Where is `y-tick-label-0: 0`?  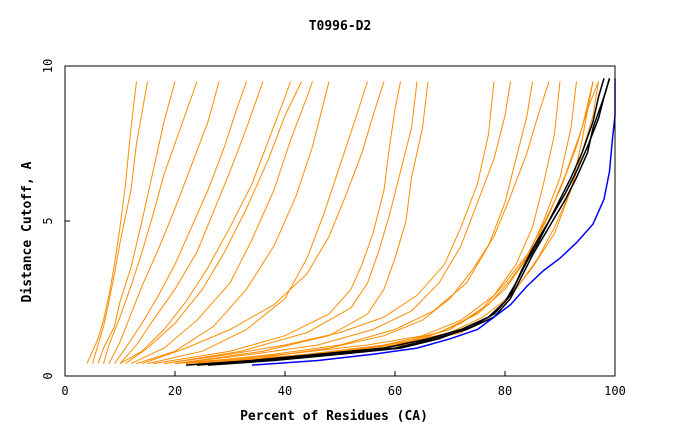
y-tick-label-0: 0 is located at coordinates (48, 375).